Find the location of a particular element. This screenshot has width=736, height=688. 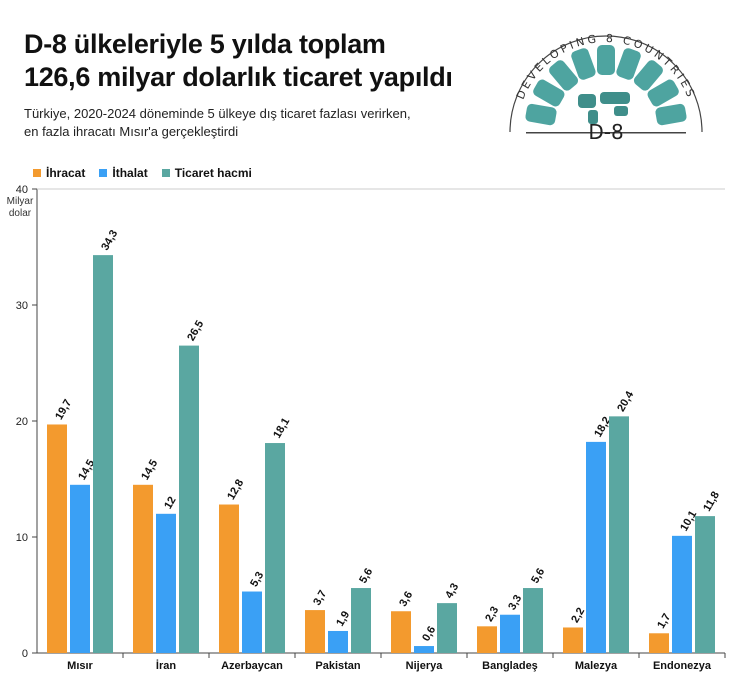

data-label: 3,7 is located at coordinates (320, 597).